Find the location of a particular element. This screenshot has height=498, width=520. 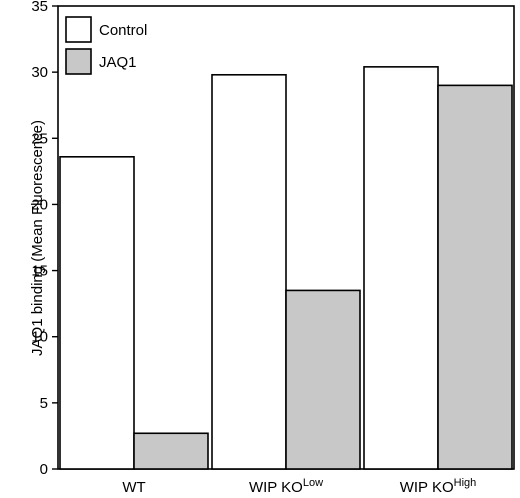

y-tick-label: 30 is located at coordinates (39, 72).